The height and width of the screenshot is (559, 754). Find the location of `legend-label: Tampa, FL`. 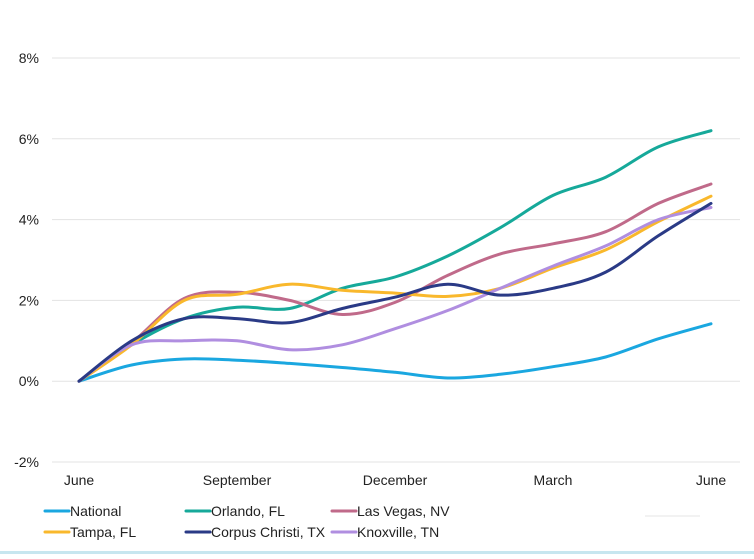

legend-label: Tampa, FL is located at coordinates (103, 532).